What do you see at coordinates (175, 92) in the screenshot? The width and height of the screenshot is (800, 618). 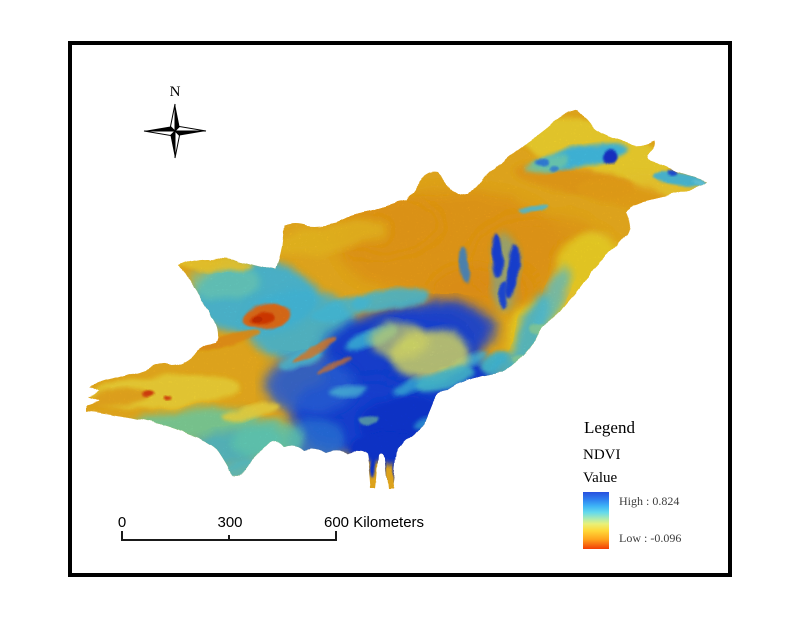 I see `north-label: N` at bounding box center [175, 92].